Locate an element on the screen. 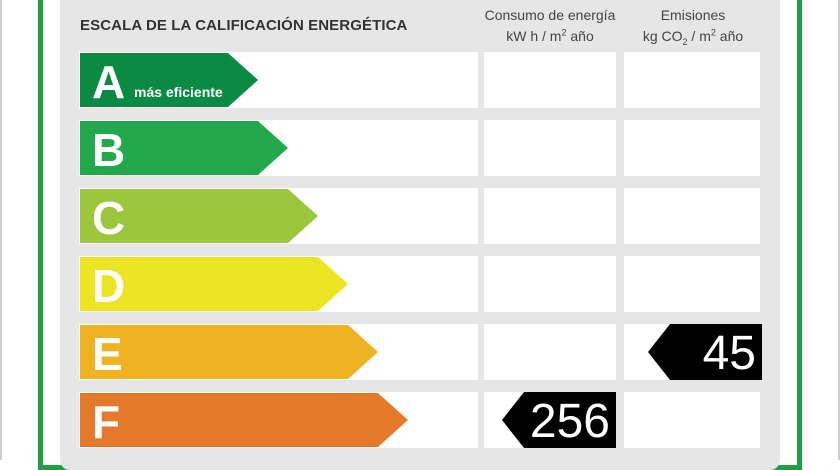 This screenshot has width=840, height=470. energy-header-line1: Consumo de energía is located at coordinates (550, 15).